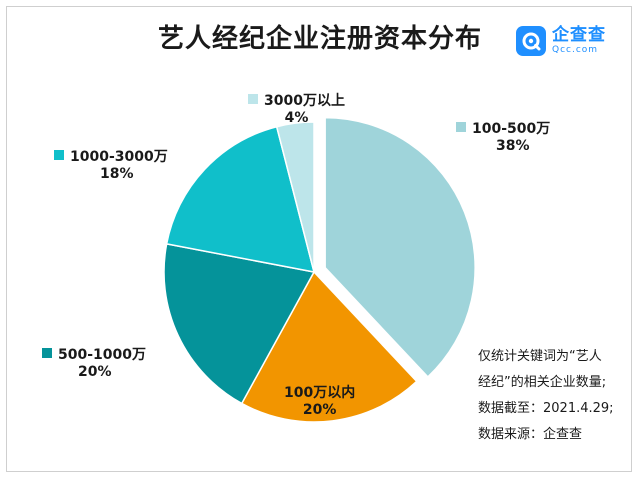  I want to click on label-100-500-name: 100-500万, so click(511, 129).